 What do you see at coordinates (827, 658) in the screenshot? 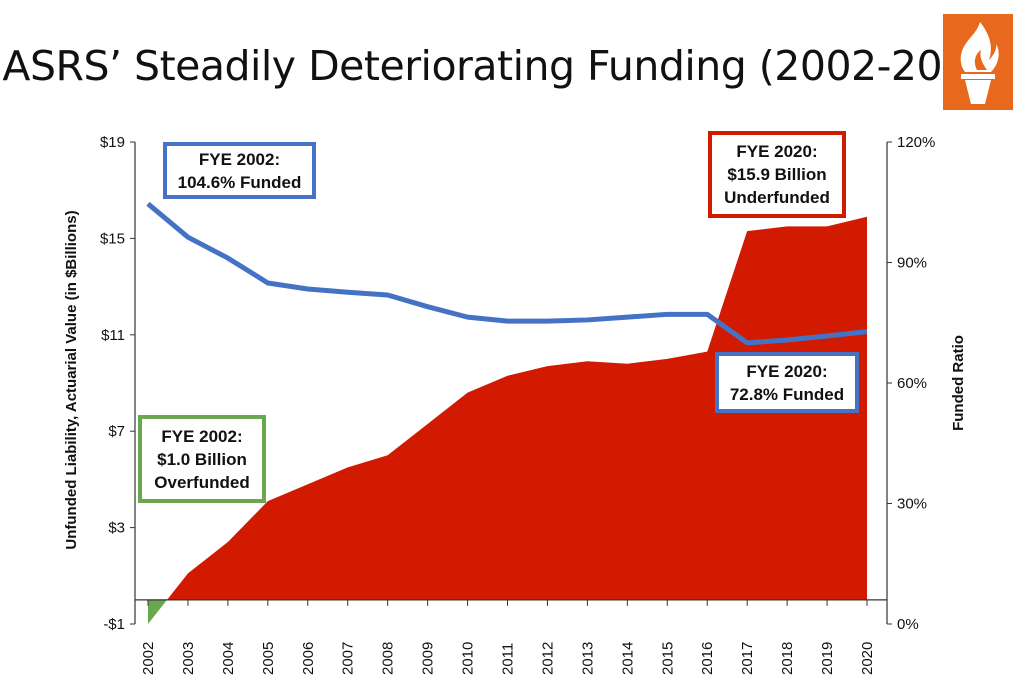
I see `x-tick-label: 2019` at bounding box center [827, 658].